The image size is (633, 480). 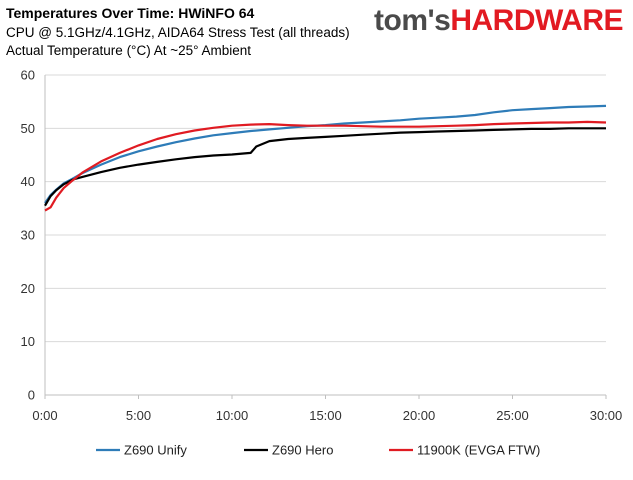 I want to click on y-tick-label: 10, so click(x=28, y=341).